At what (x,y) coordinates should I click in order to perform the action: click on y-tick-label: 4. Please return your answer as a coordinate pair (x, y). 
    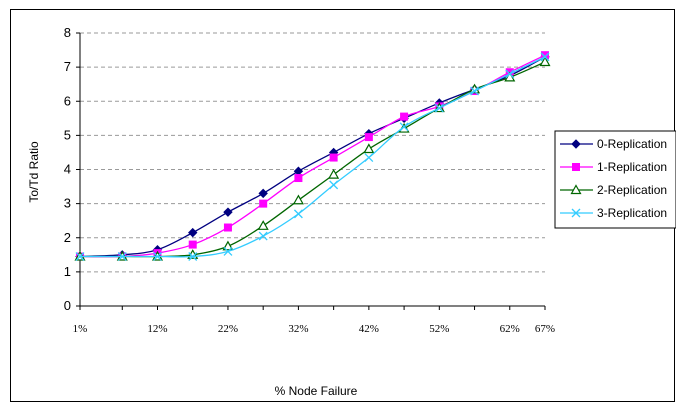
    Looking at the image, I should click on (67, 169).